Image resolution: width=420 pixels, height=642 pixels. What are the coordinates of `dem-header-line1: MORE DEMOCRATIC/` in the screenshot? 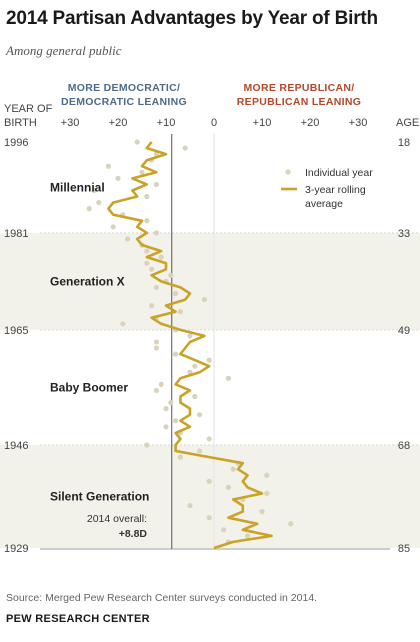 It's located at (124, 88).